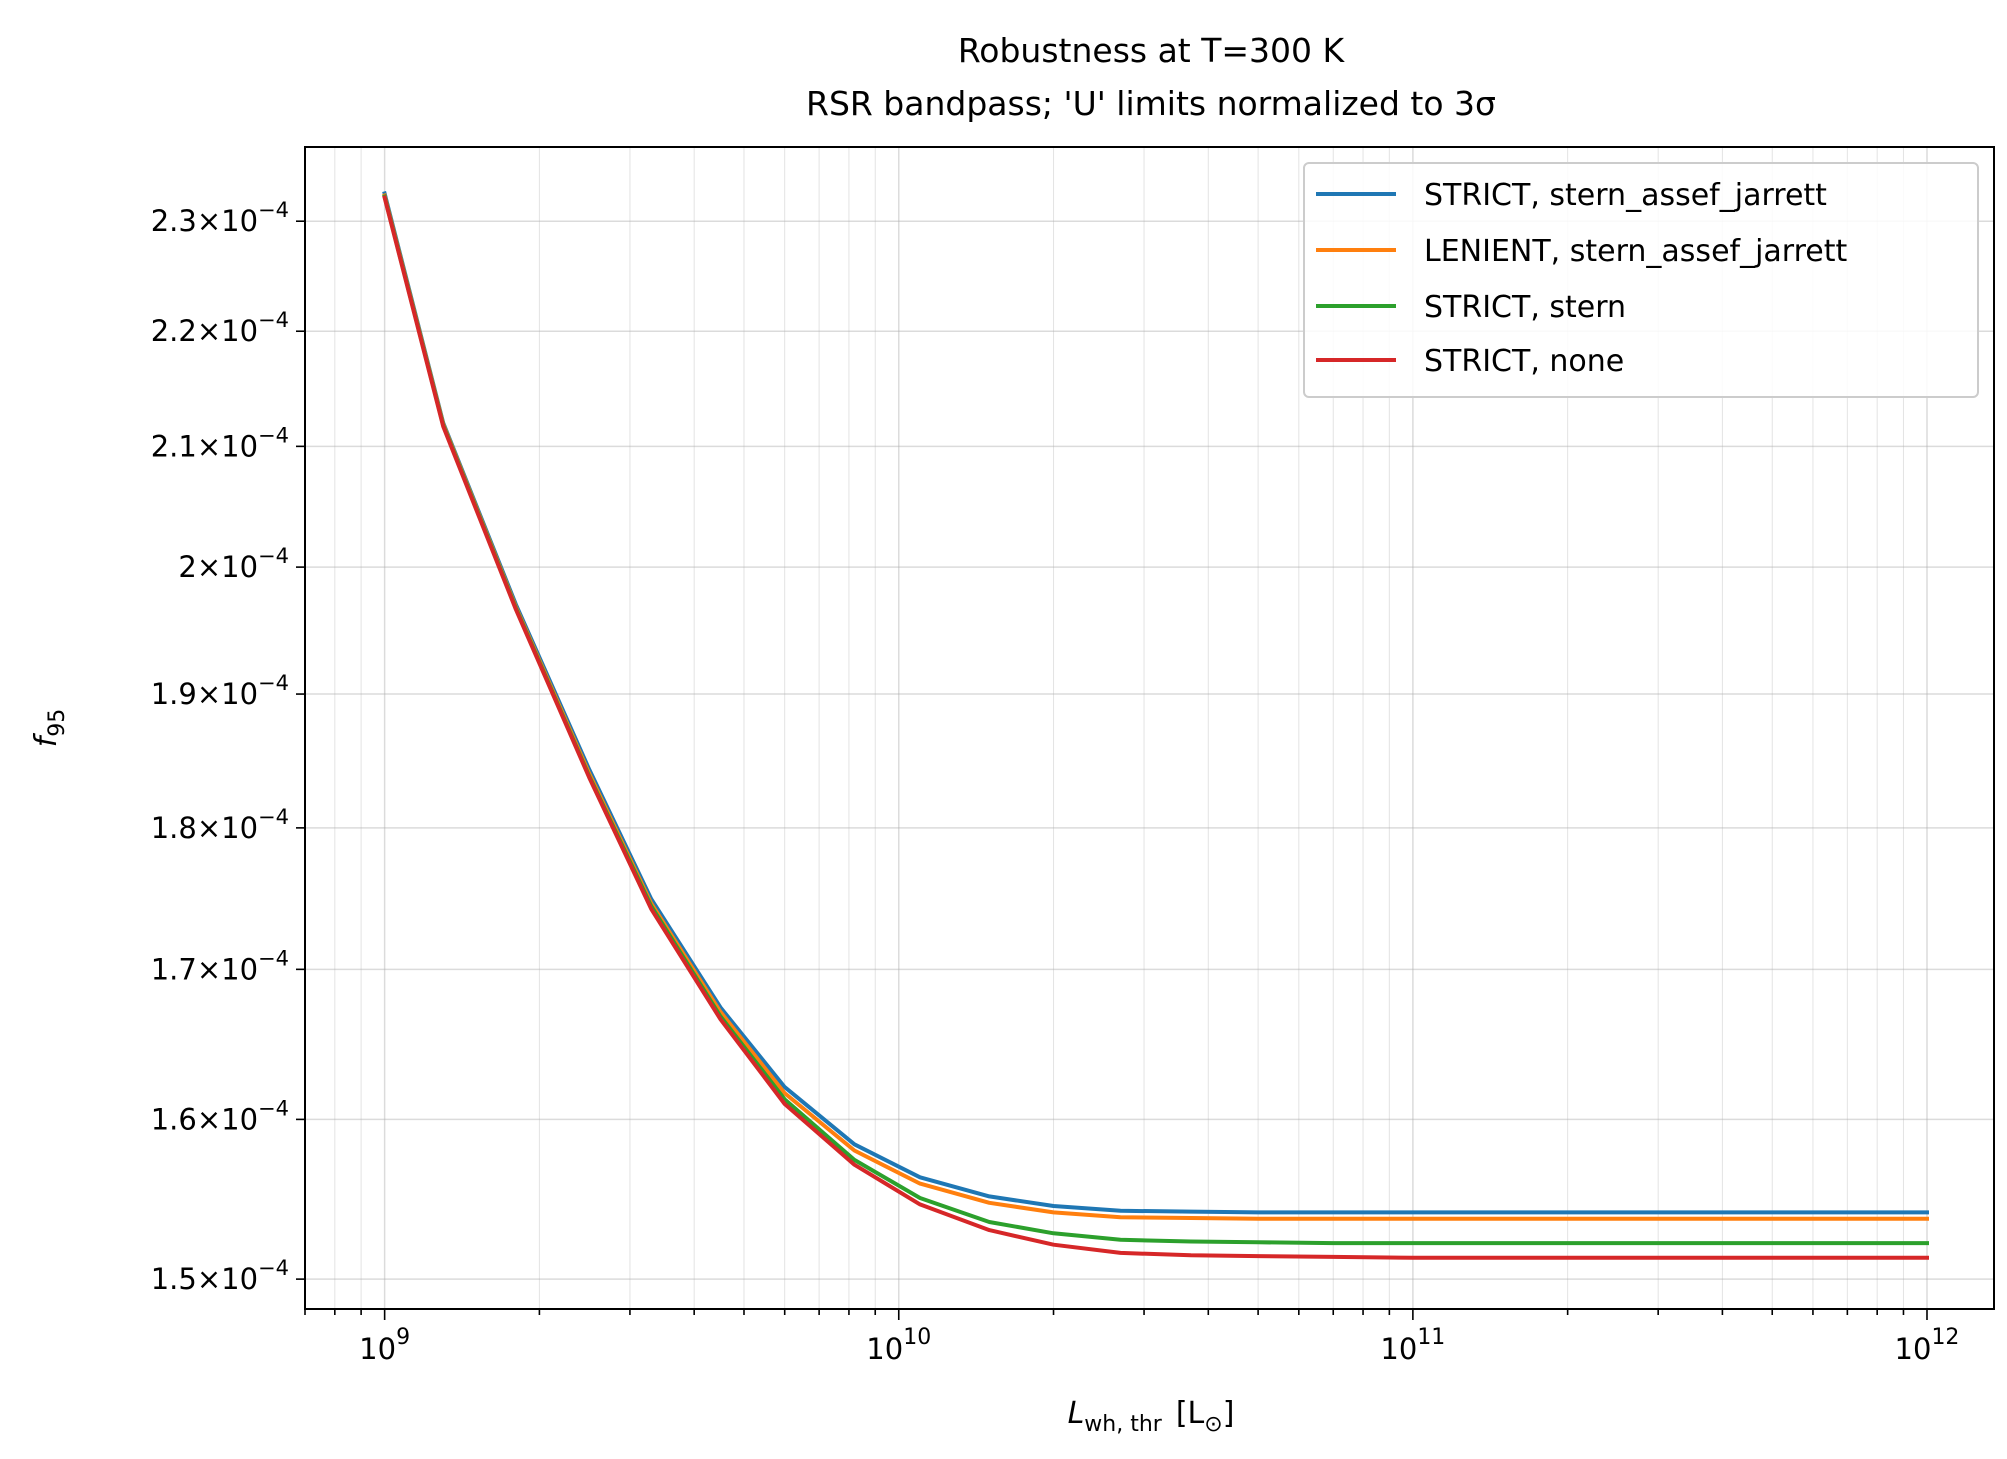 The height and width of the screenshot is (1459, 2007). I want to click on y-tick-label: 2×10⁻⁴, so click(233, 564).